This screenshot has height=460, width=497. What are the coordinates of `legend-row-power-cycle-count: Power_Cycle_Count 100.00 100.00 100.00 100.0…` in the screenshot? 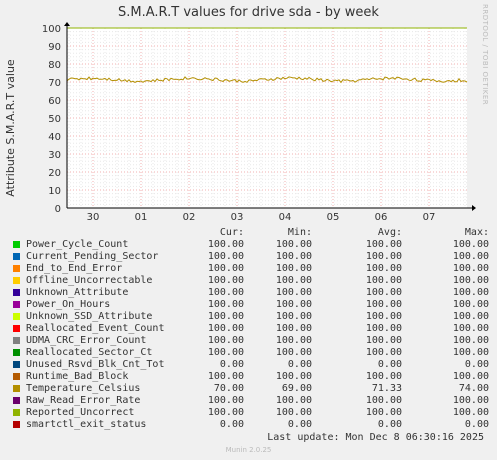 It's located at (248, 245).